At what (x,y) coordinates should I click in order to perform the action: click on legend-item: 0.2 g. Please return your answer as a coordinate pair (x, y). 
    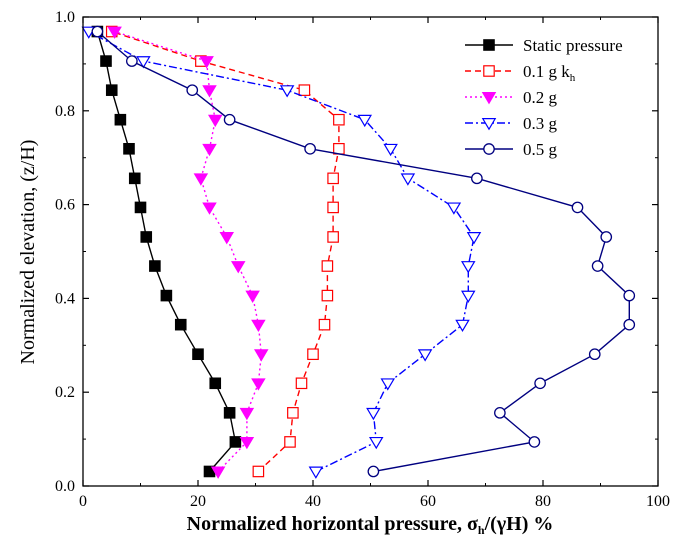
    Looking at the image, I should click on (511, 97).